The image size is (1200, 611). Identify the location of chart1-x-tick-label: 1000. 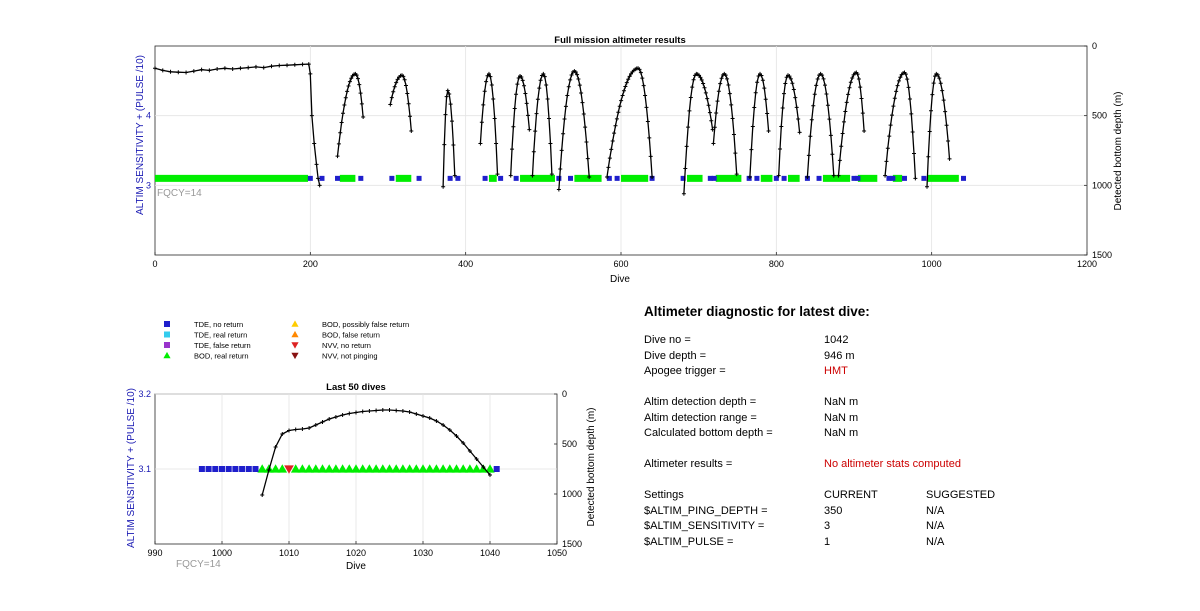
(932, 264).